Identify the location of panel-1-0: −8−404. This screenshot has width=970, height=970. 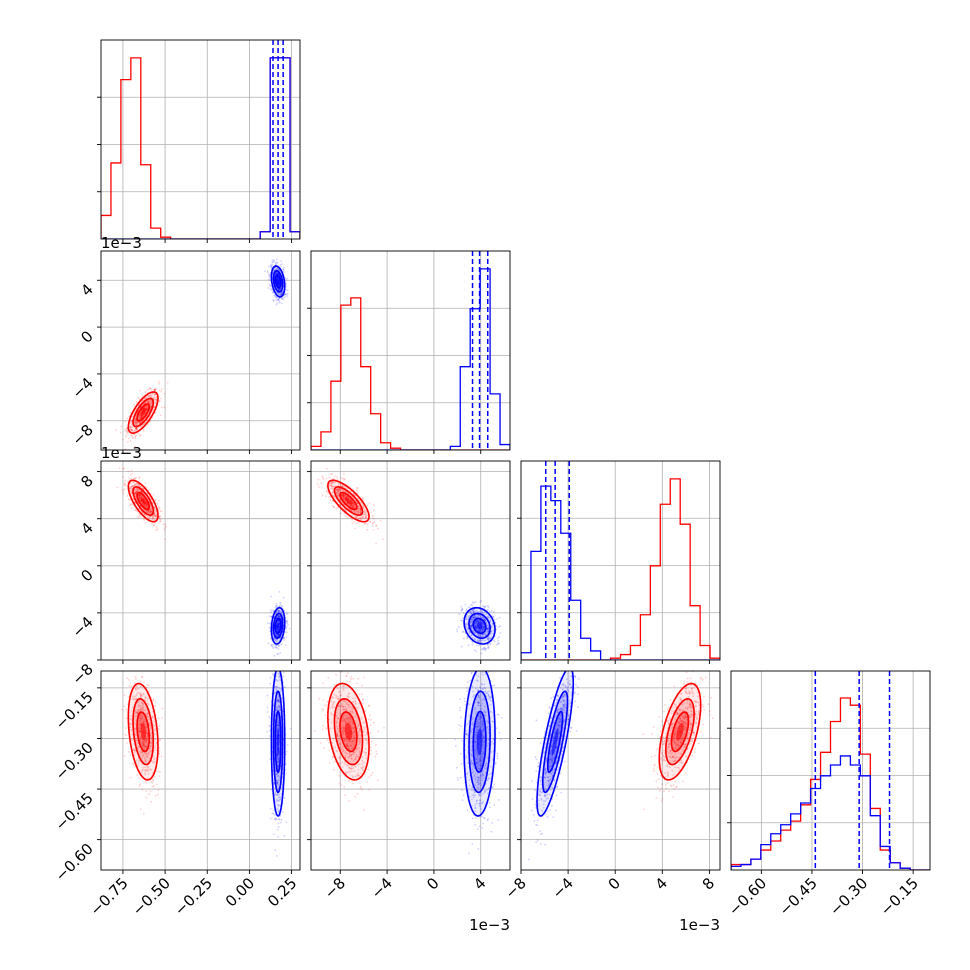
(184, 352).